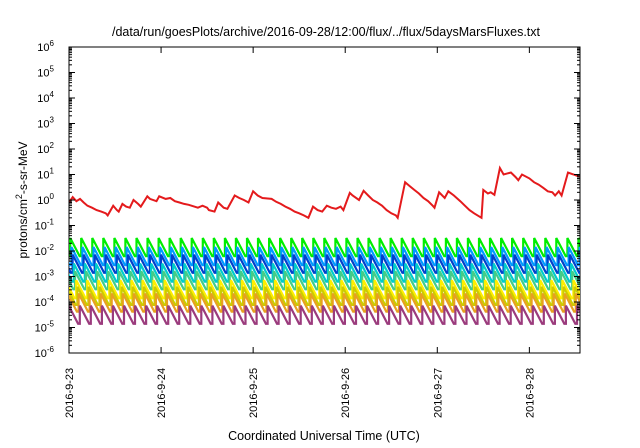  What do you see at coordinates (346, 393) in the screenshot?
I see `x-tick-label: 2016-9-26` at bounding box center [346, 393].